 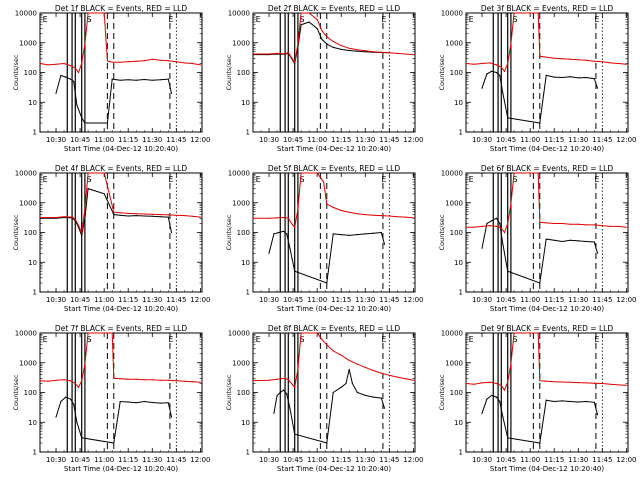 What do you see at coordinates (547, 328) in the screenshot?
I see `chart-title: Det 9f BLACK = Events, RED = LLD` at bounding box center [547, 328].